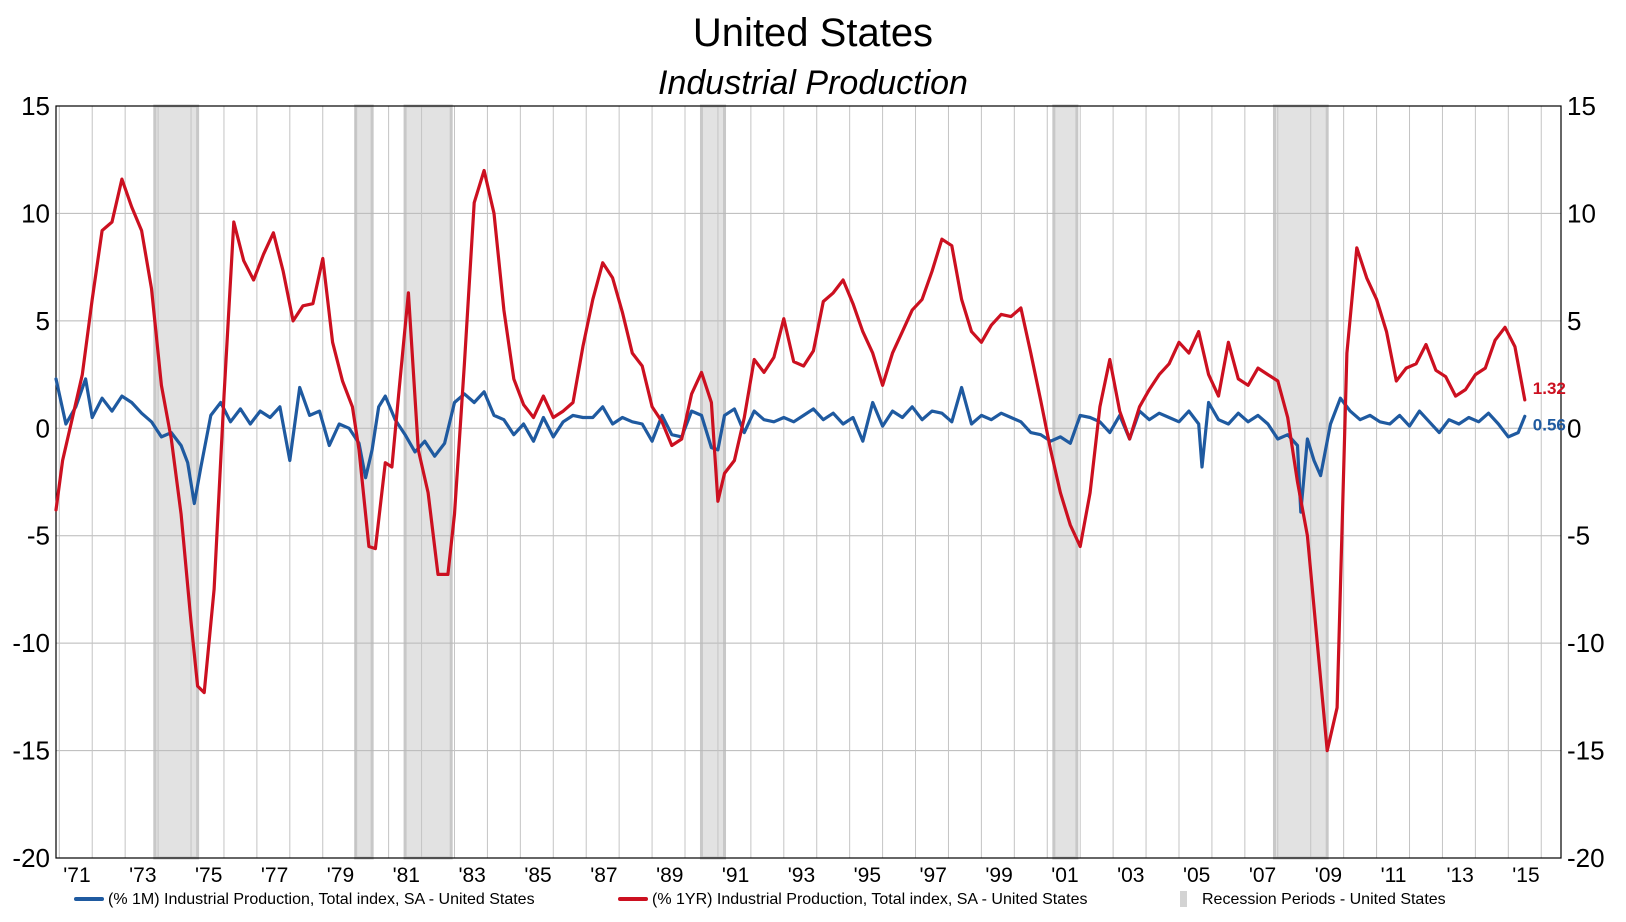 The width and height of the screenshot is (1626, 922). Describe the element at coordinates (1574, 321) in the screenshot. I see `y-tick-label-right: 5` at that location.